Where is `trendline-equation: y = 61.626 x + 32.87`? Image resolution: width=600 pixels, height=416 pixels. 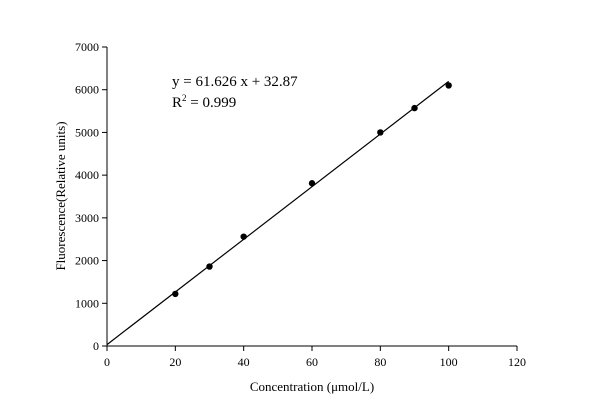 trendline-equation: y = 61.626 x + 32.87 is located at coordinates (235, 82).